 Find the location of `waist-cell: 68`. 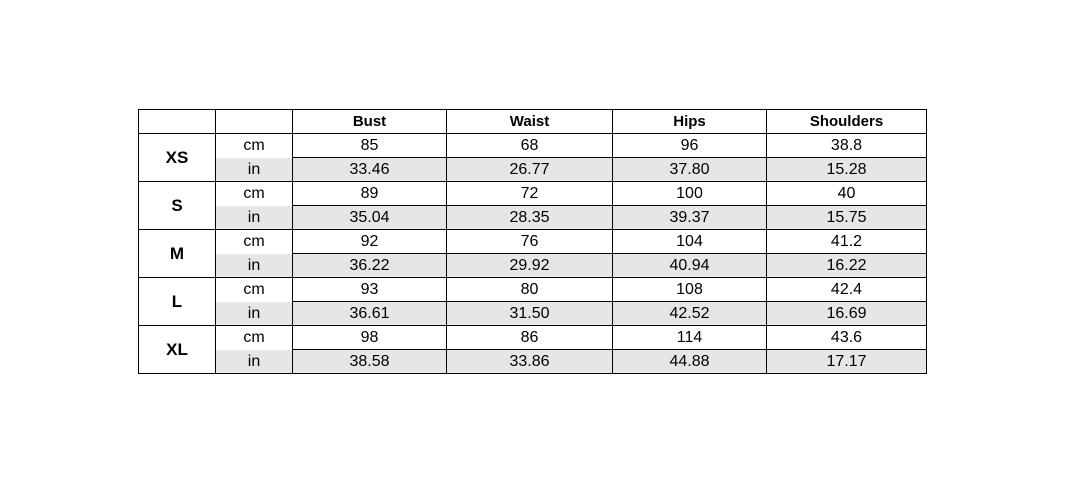

waist-cell: 68 is located at coordinates (529, 145).